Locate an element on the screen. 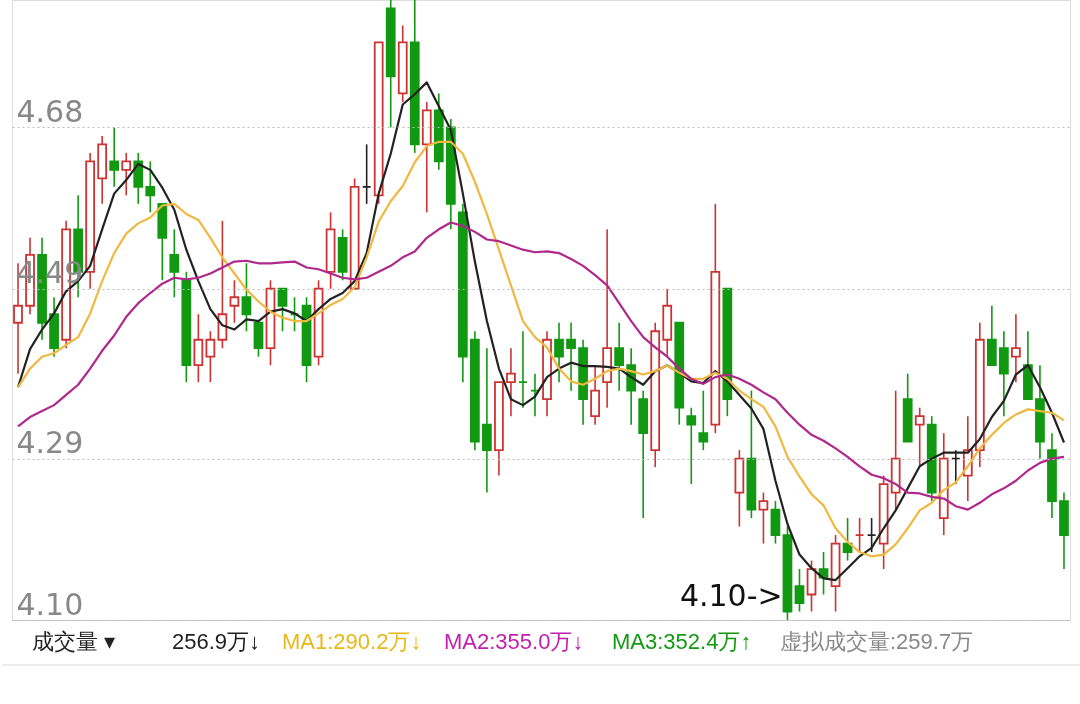 The width and height of the screenshot is (1080, 704). text: MA2:355.0万↓ is located at coordinates (514, 641).